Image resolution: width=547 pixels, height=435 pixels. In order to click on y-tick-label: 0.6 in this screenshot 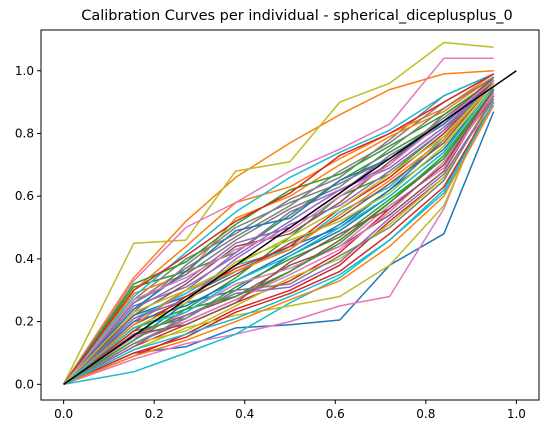, I will do `click(24, 196)`.